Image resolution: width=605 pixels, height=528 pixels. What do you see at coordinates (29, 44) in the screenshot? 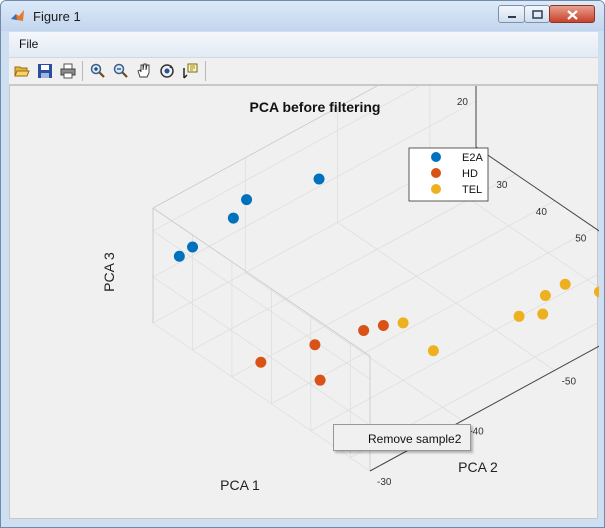
I see `menu-file: File` at bounding box center [29, 44].